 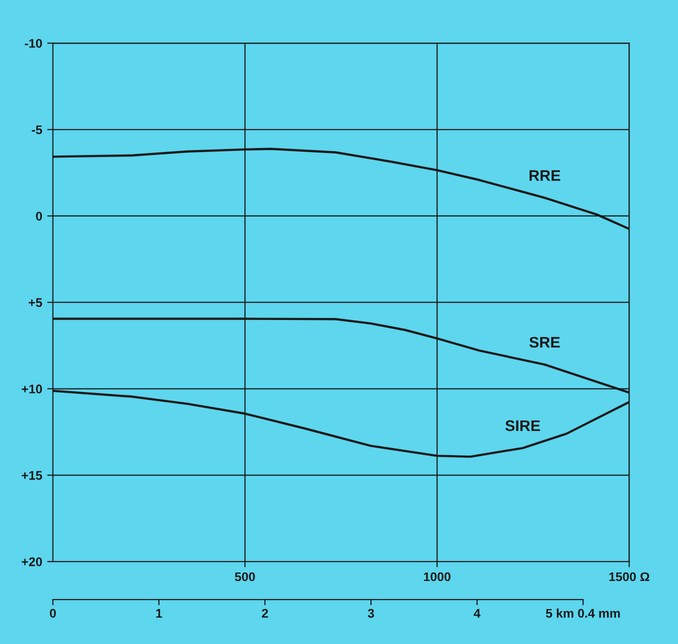 I want to click on x2-tick-label: 4, so click(x=477, y=613).